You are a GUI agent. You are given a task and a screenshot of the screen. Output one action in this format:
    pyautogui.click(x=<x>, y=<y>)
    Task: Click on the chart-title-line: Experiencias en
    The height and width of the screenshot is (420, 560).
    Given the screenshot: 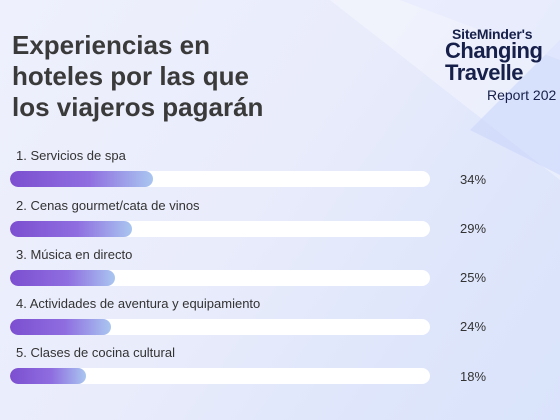 What is the action you would take?
    pyautogui.click(x=111, y=45)
    